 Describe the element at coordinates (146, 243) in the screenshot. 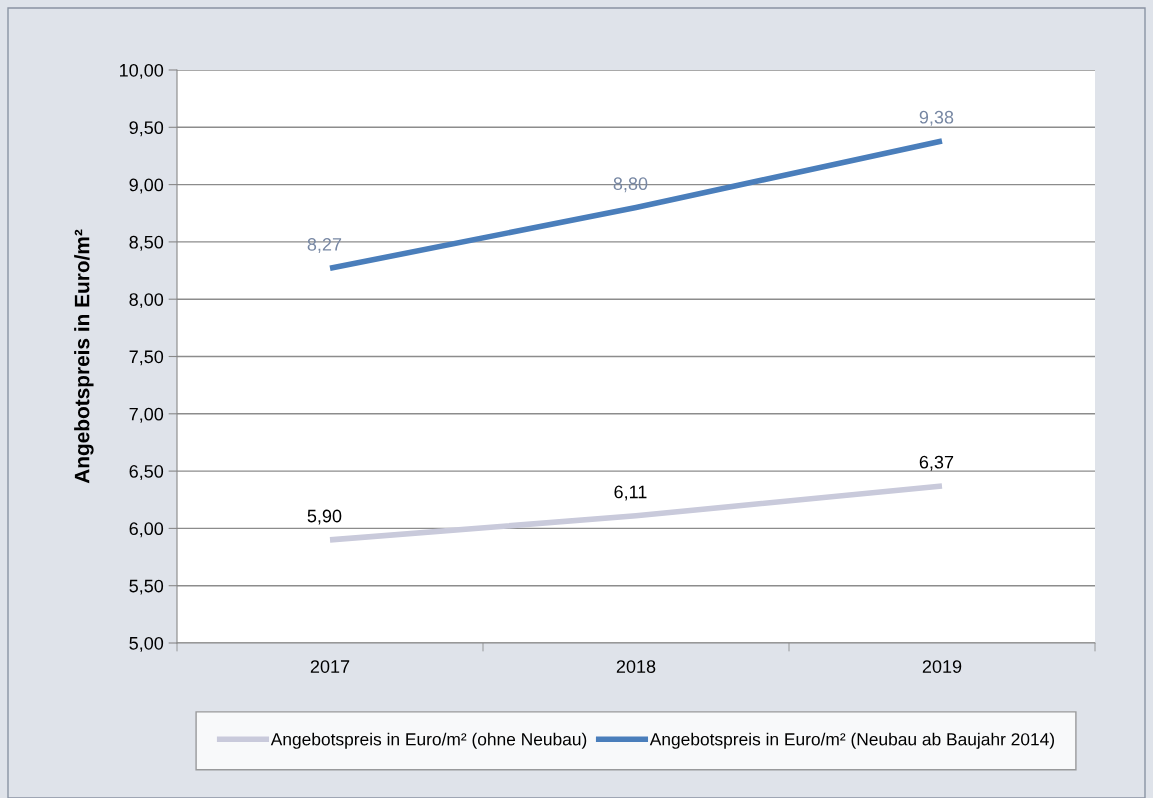

I see `y-tick-label: 8,50` at that location.